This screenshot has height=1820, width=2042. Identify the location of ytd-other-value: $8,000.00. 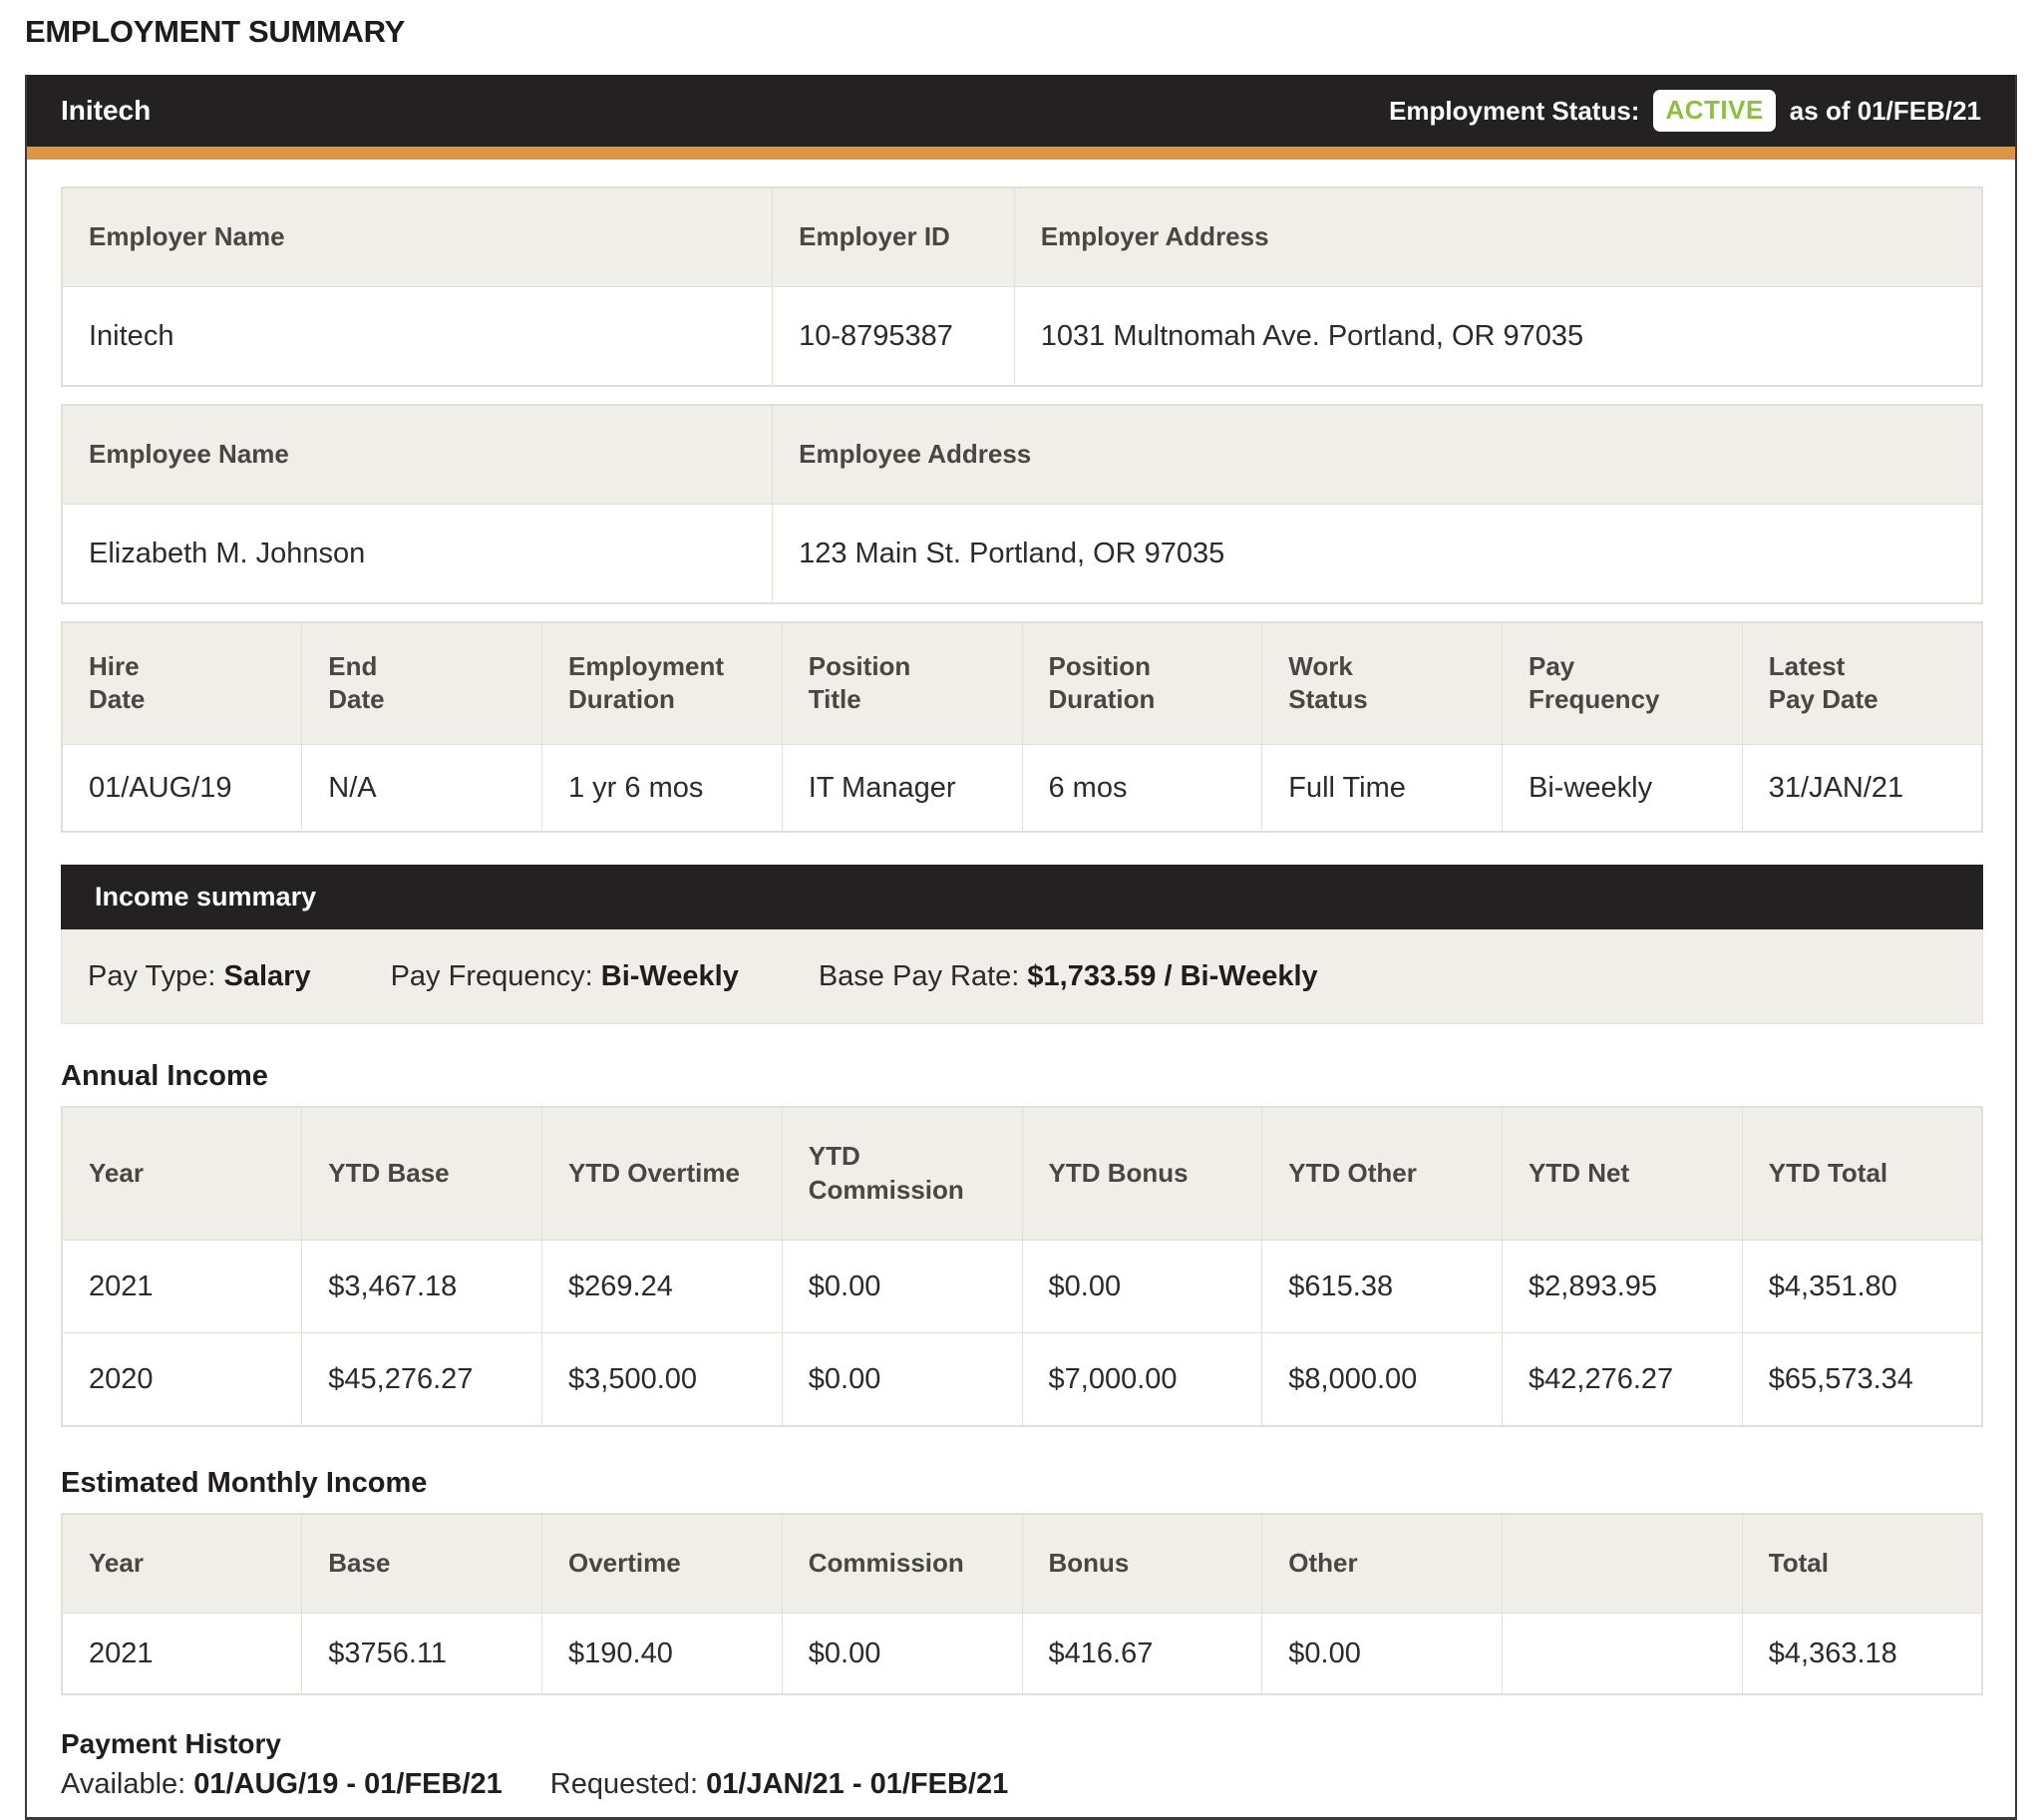
(1382, 1379).